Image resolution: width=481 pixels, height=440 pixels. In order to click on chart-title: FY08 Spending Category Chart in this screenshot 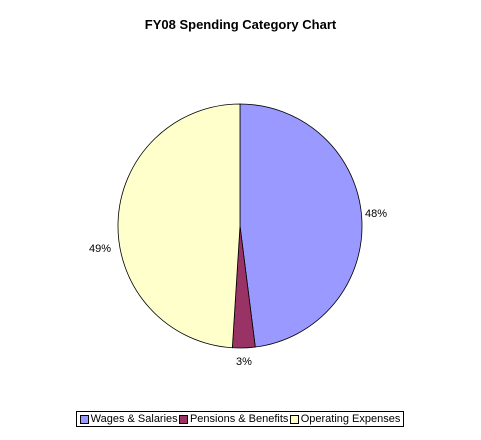, I will do `click(240, 24)`.